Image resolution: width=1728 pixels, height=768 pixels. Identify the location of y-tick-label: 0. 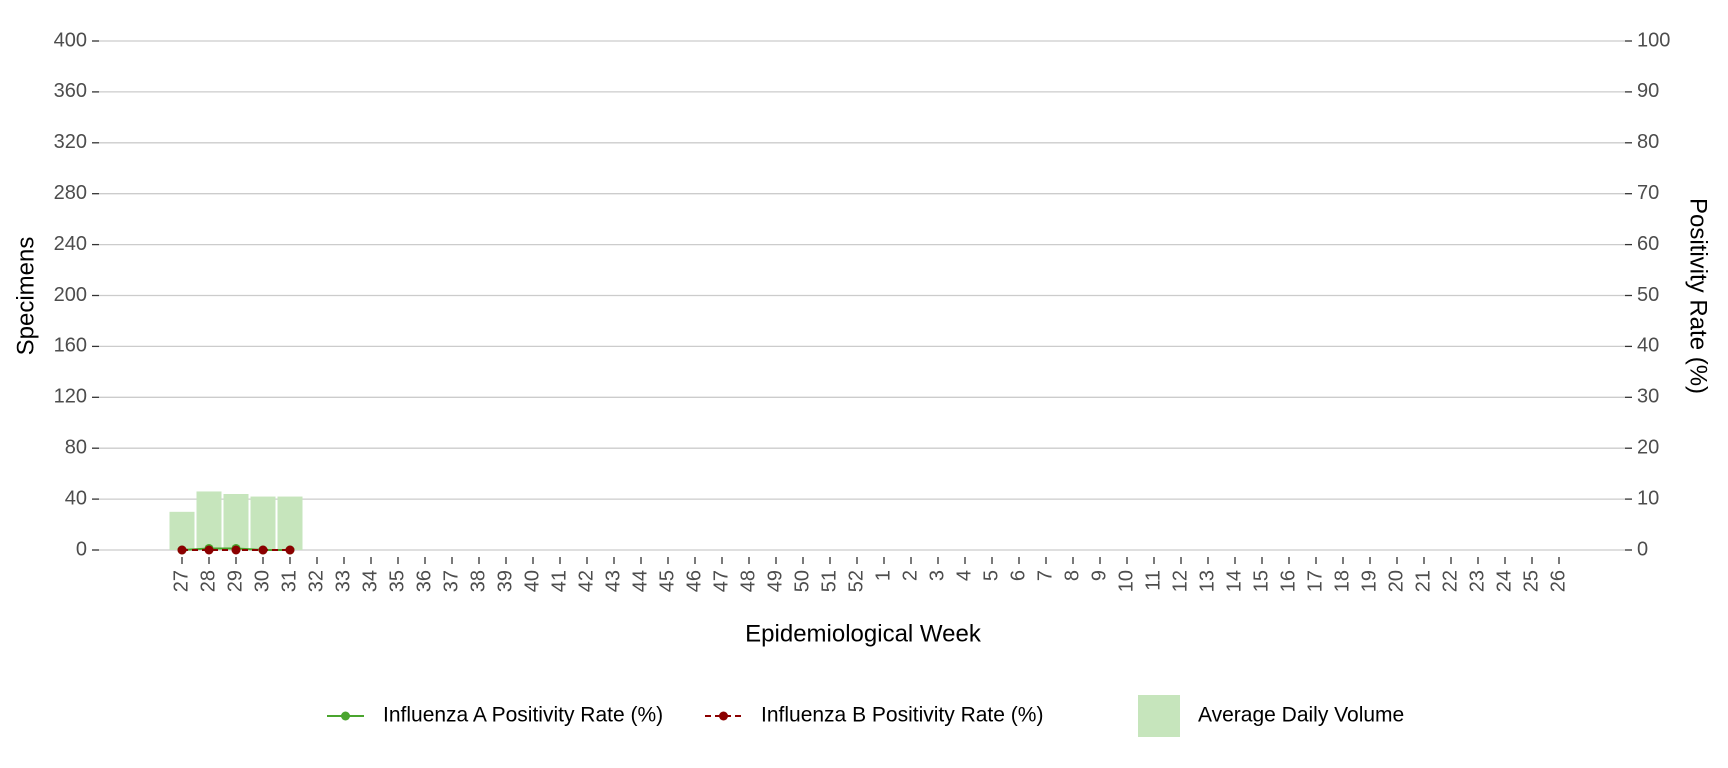
(81, 549).